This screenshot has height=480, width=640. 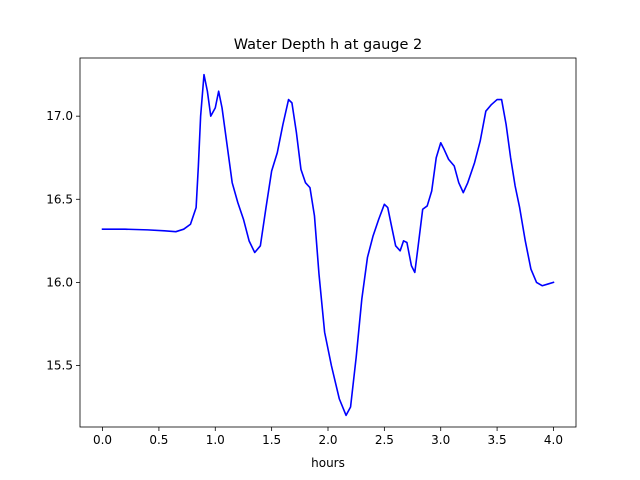 I want to click on y-tick-label: 15.5, so click(x=59, y=366).